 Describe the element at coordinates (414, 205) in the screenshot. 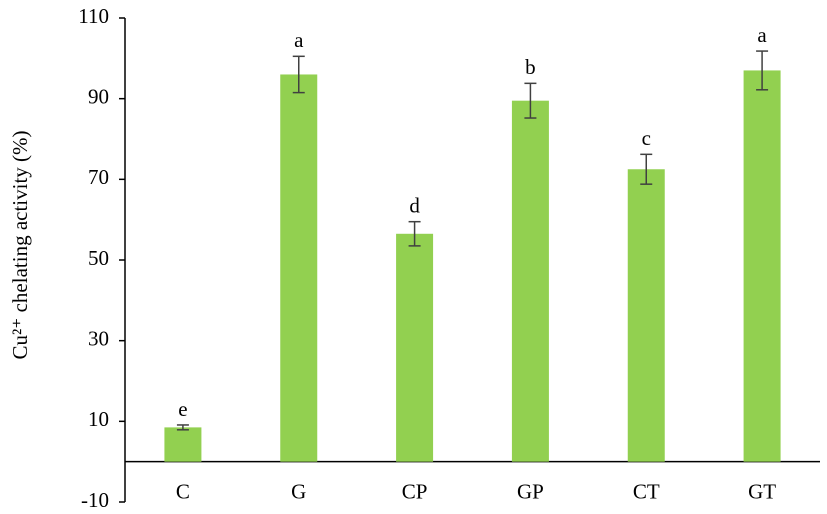

I see `significance-letter: d` at that location.